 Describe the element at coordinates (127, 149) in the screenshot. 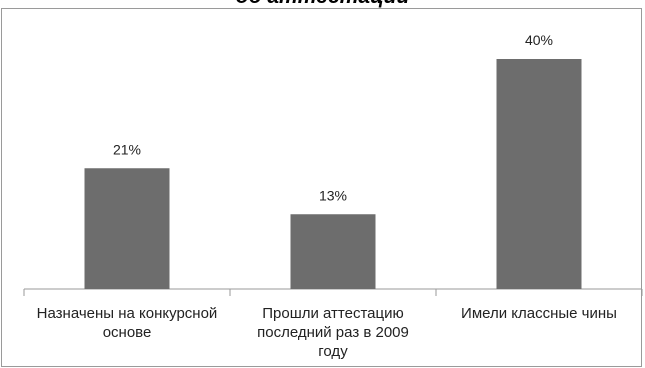

I see `data-label: 21%` at that location.